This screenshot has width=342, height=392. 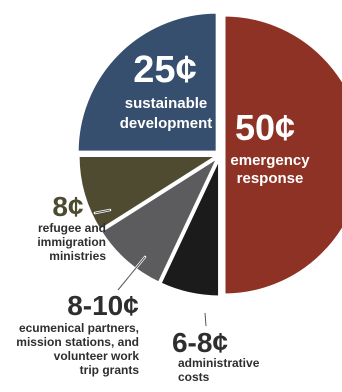 I want to click on slice-label-line: ecumenical partners,, so click(x=79, y=328).